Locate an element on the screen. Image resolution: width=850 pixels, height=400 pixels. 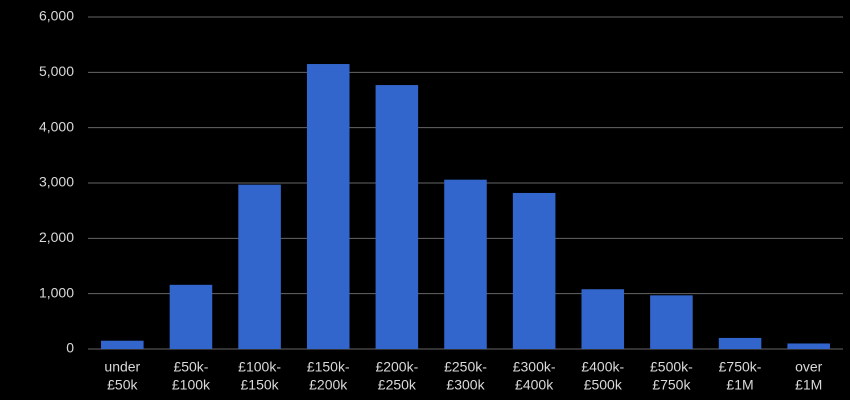
y-tick-label: 4,000 is located at coordinates (56, 126).